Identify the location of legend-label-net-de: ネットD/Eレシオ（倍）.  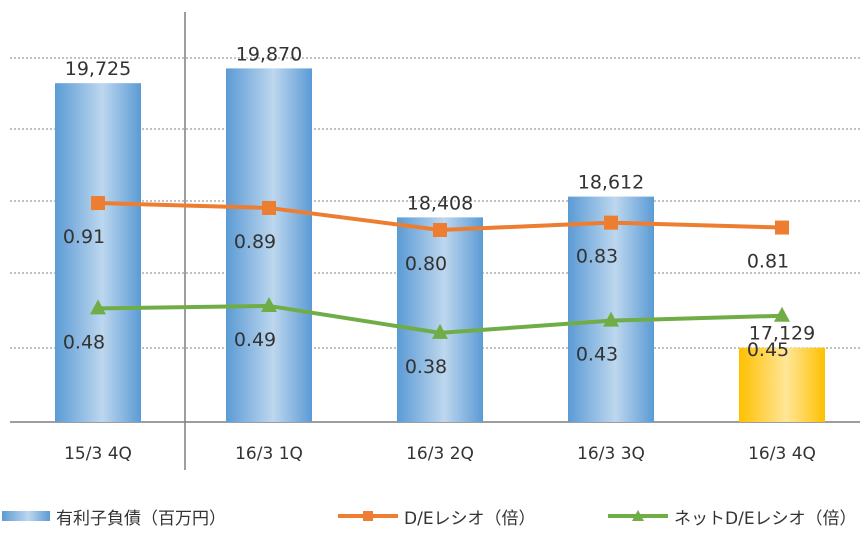
(765, 518).